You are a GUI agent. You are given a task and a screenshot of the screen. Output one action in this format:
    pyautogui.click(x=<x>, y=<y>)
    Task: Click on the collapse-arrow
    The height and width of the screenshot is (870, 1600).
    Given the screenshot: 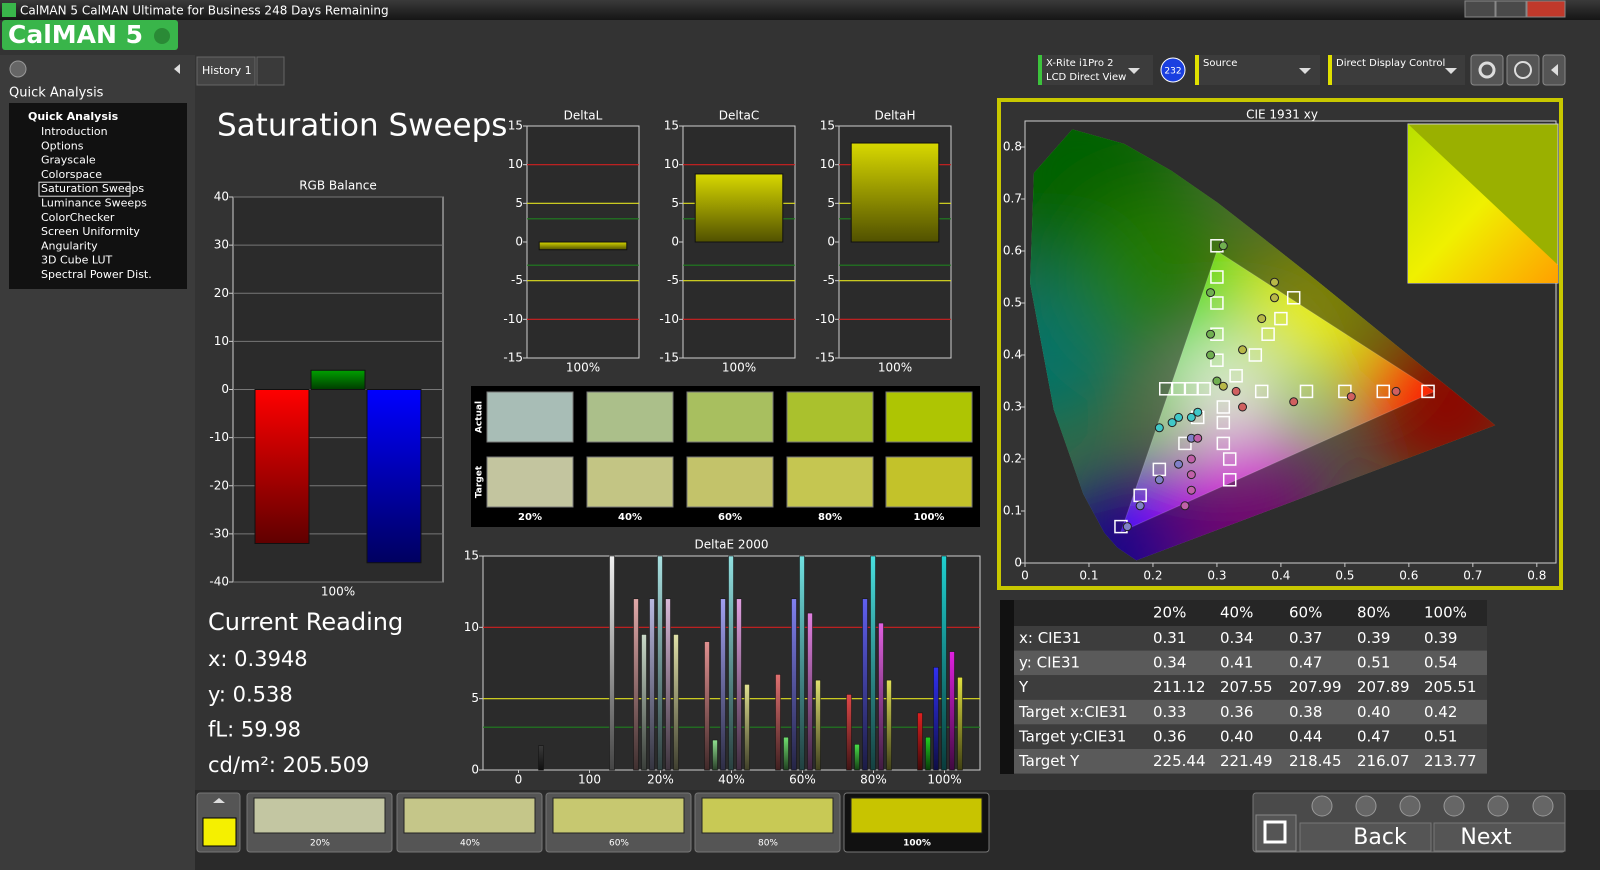 What is the action you would take?
    pyautogui.click(x=177, y=69)
    